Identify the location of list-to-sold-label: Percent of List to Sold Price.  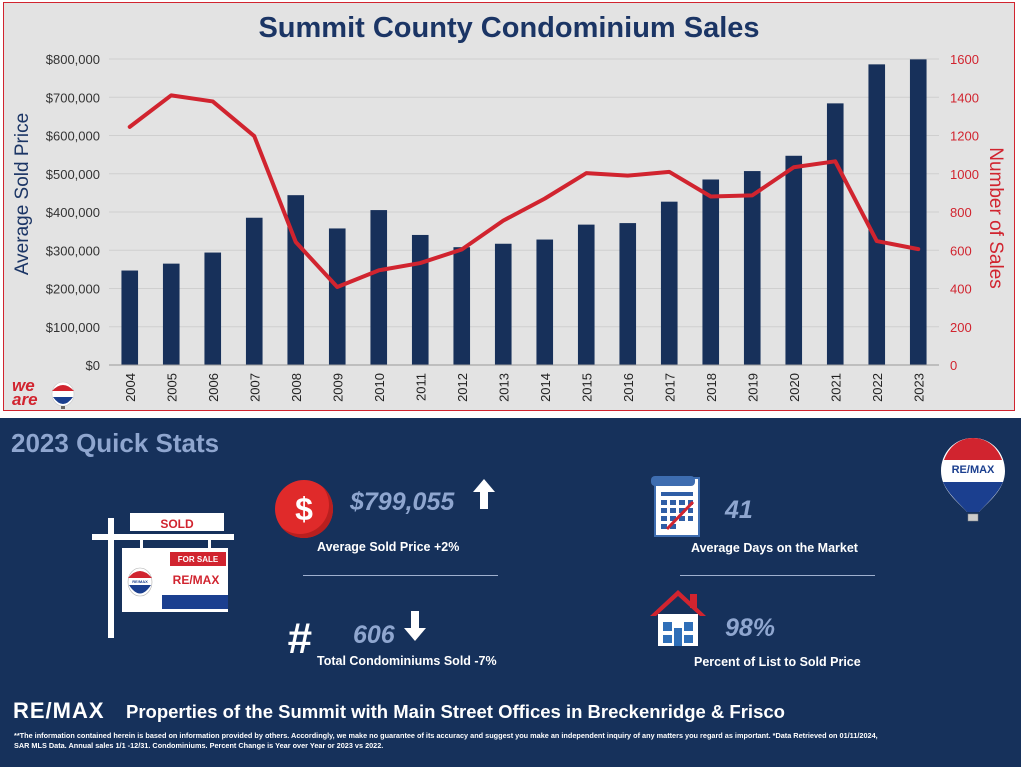
(777, 662).